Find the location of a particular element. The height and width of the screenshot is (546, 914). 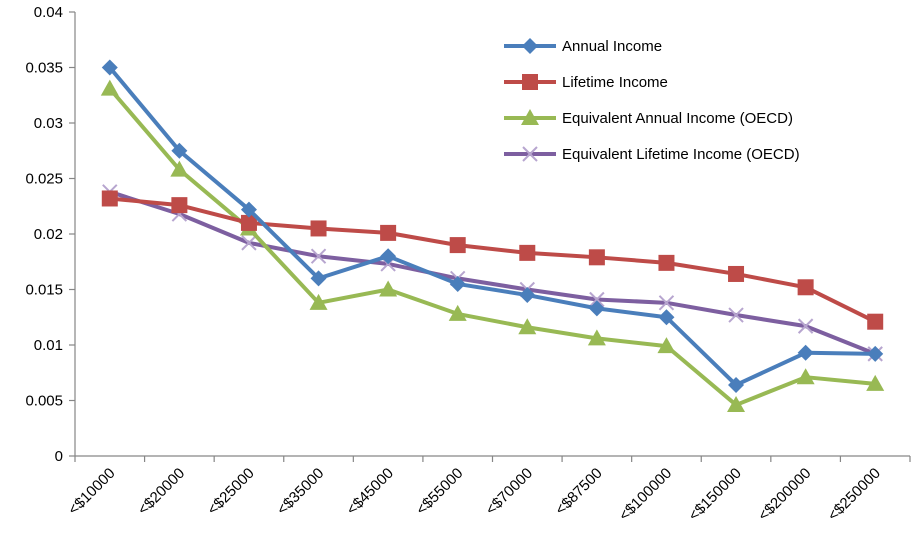

legend-entry: Lifetime Income is located at coordinates (586, 82).